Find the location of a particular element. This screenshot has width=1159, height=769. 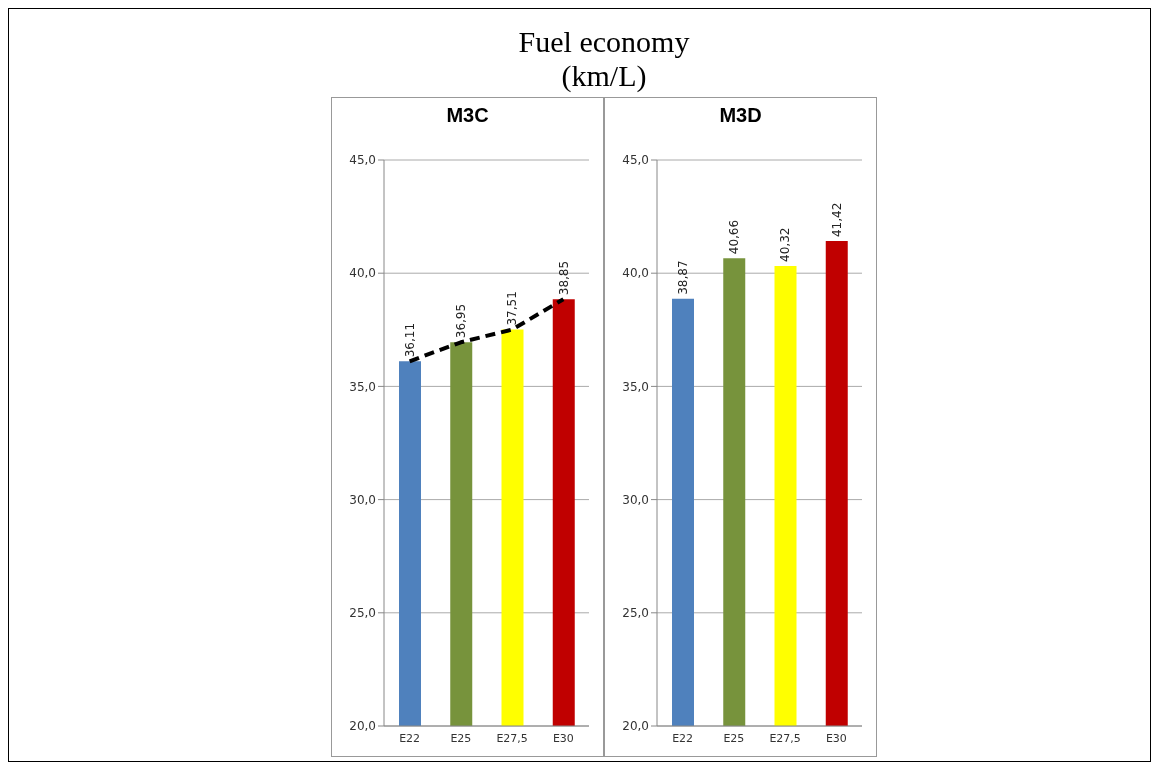

data-label: 38,87 is located at coordinates (683, 277).